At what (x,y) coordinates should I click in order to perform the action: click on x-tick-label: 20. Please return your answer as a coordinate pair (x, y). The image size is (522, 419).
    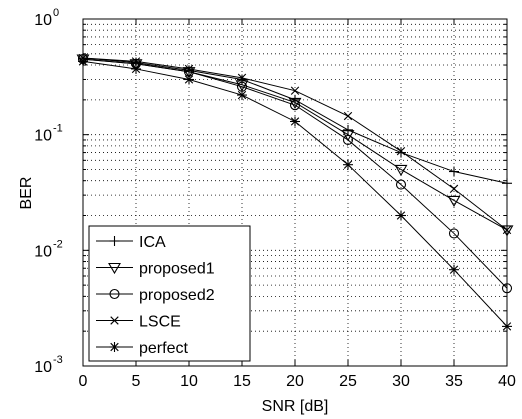
    Looking at the image, I should click on (295, 381).